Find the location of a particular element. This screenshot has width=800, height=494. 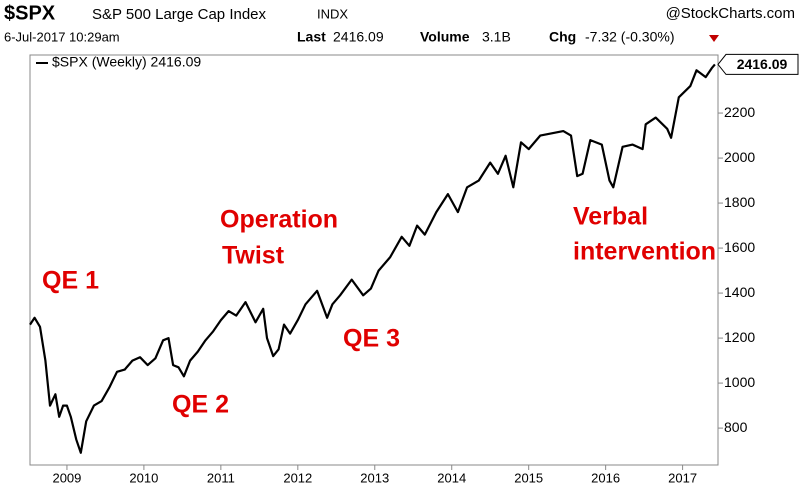

y-tick-label: 1000 is located at coordinates (739, 382).